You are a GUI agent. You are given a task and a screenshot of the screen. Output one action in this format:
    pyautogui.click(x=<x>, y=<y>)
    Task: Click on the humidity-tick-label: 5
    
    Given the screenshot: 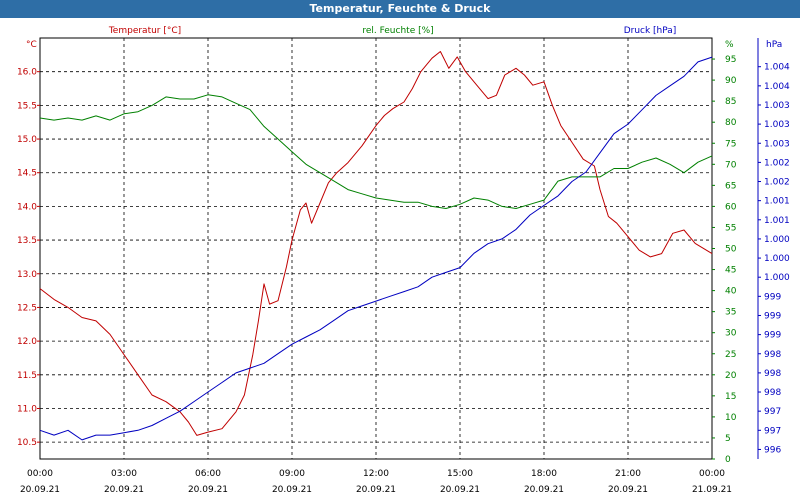 What is the action you would take?
    pyautogui.click(x=728, y=439)
    